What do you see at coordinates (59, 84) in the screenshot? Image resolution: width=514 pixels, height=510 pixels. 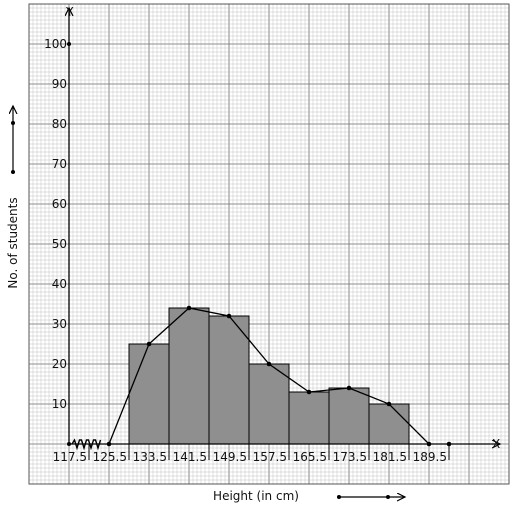 I see `y-tick-label: 90` at bounding box center [59, 84].